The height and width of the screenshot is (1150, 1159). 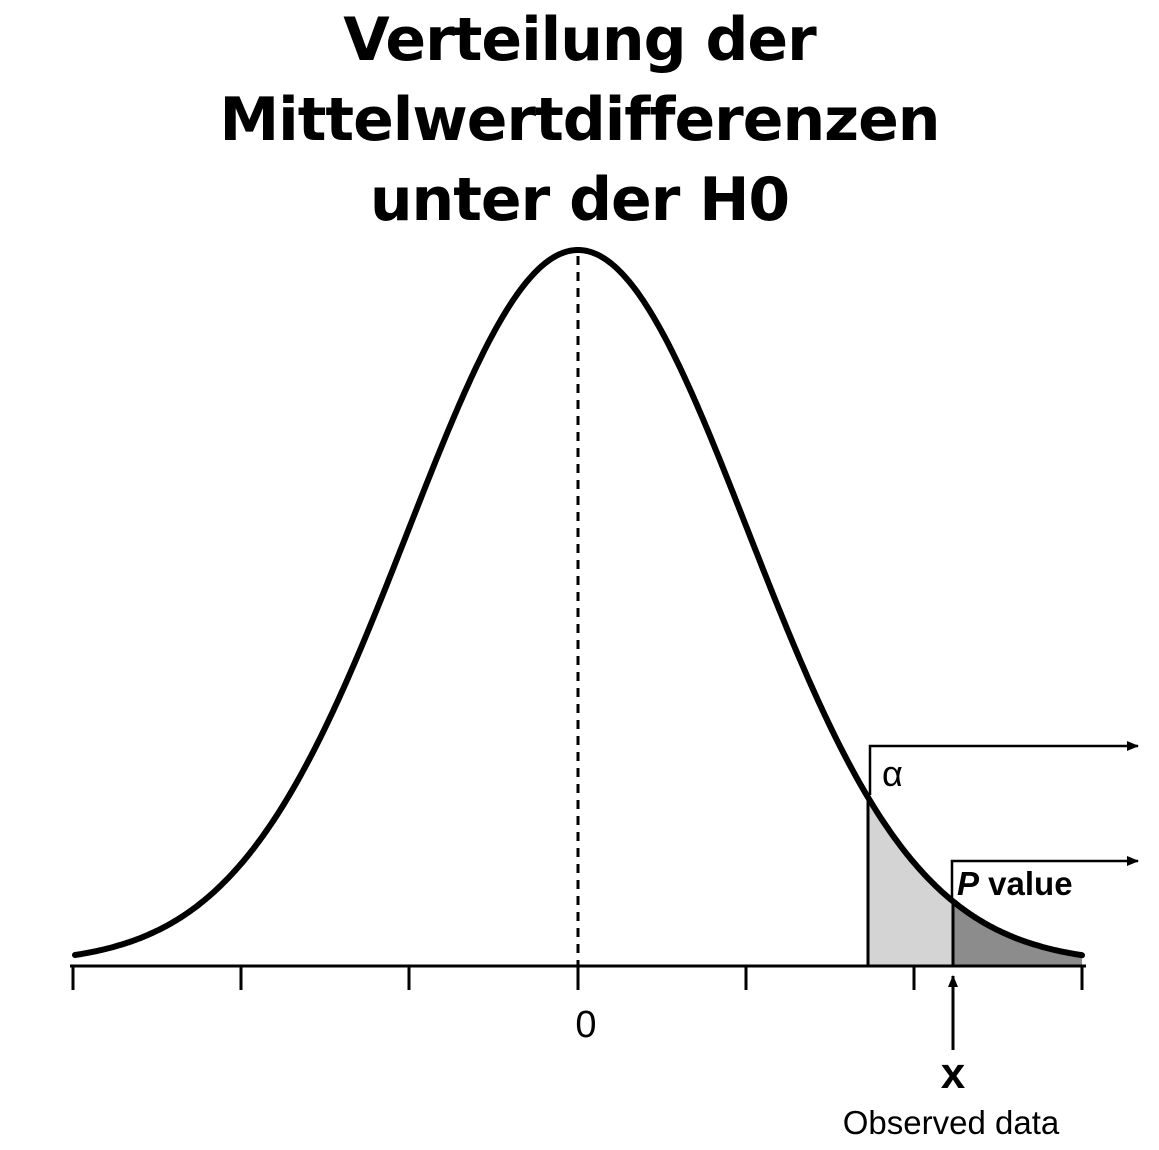 I want to click on axis-ticks, so click(x=577, y=978).